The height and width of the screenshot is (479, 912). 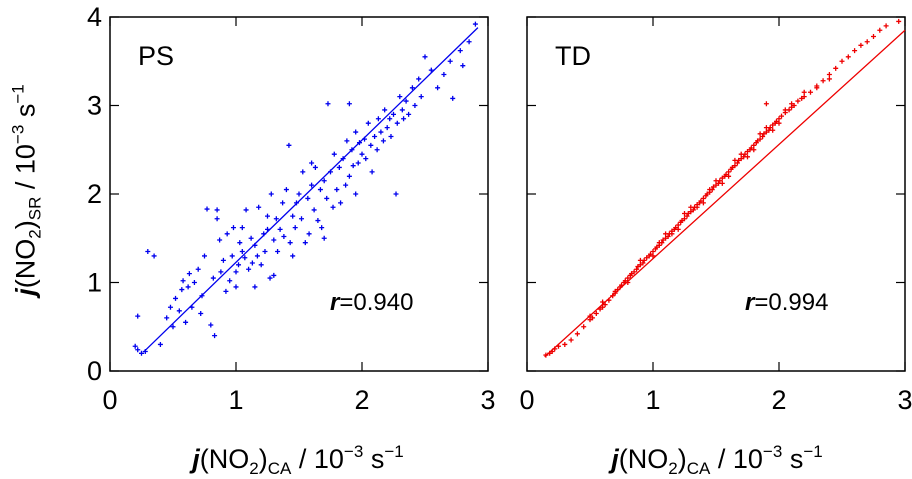 I want to click on x-tick-label: 3, so click(x=487, y=400).